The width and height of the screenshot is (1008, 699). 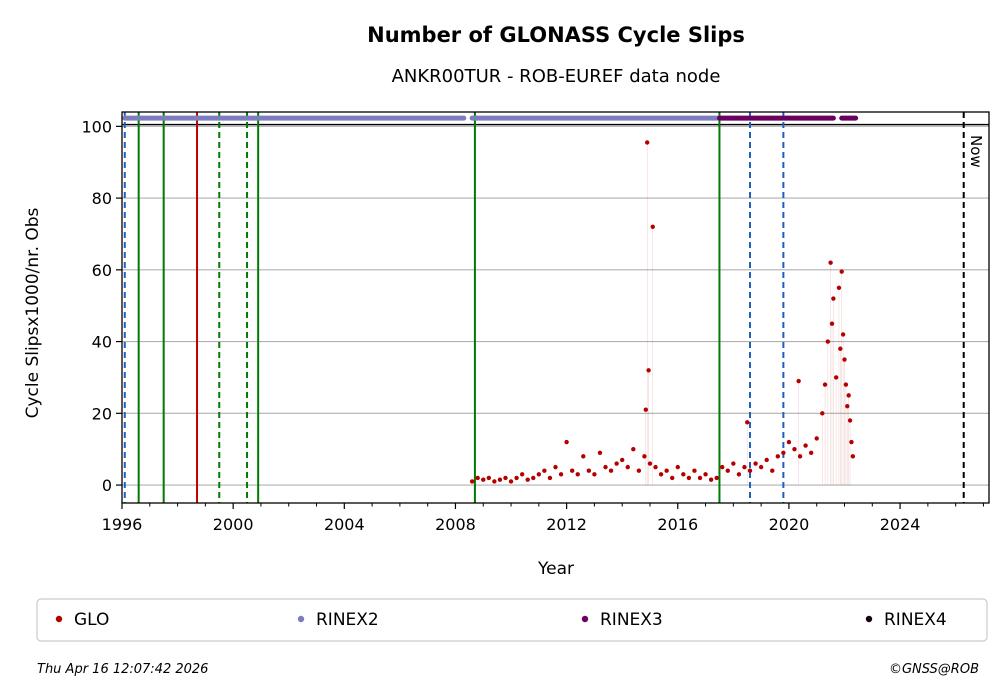 I want to click on chart-title: Number of GLONASS Cycle Slips, so click(x=556, y=35).